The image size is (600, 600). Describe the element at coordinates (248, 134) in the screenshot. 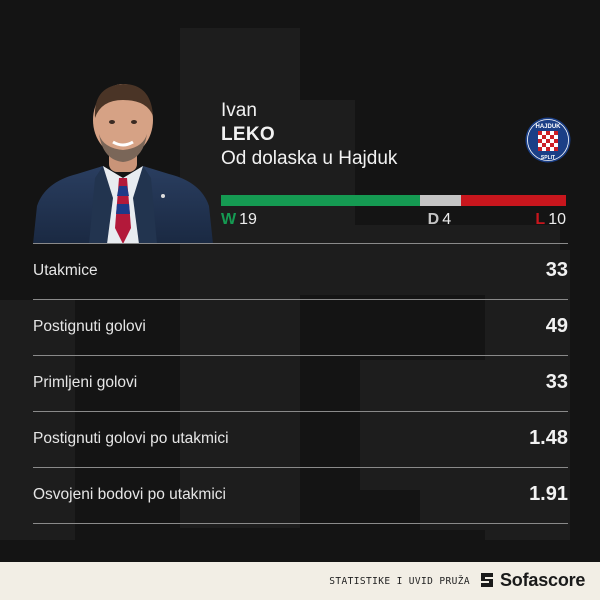

I see `coach-last-name: LEKO` at that location.